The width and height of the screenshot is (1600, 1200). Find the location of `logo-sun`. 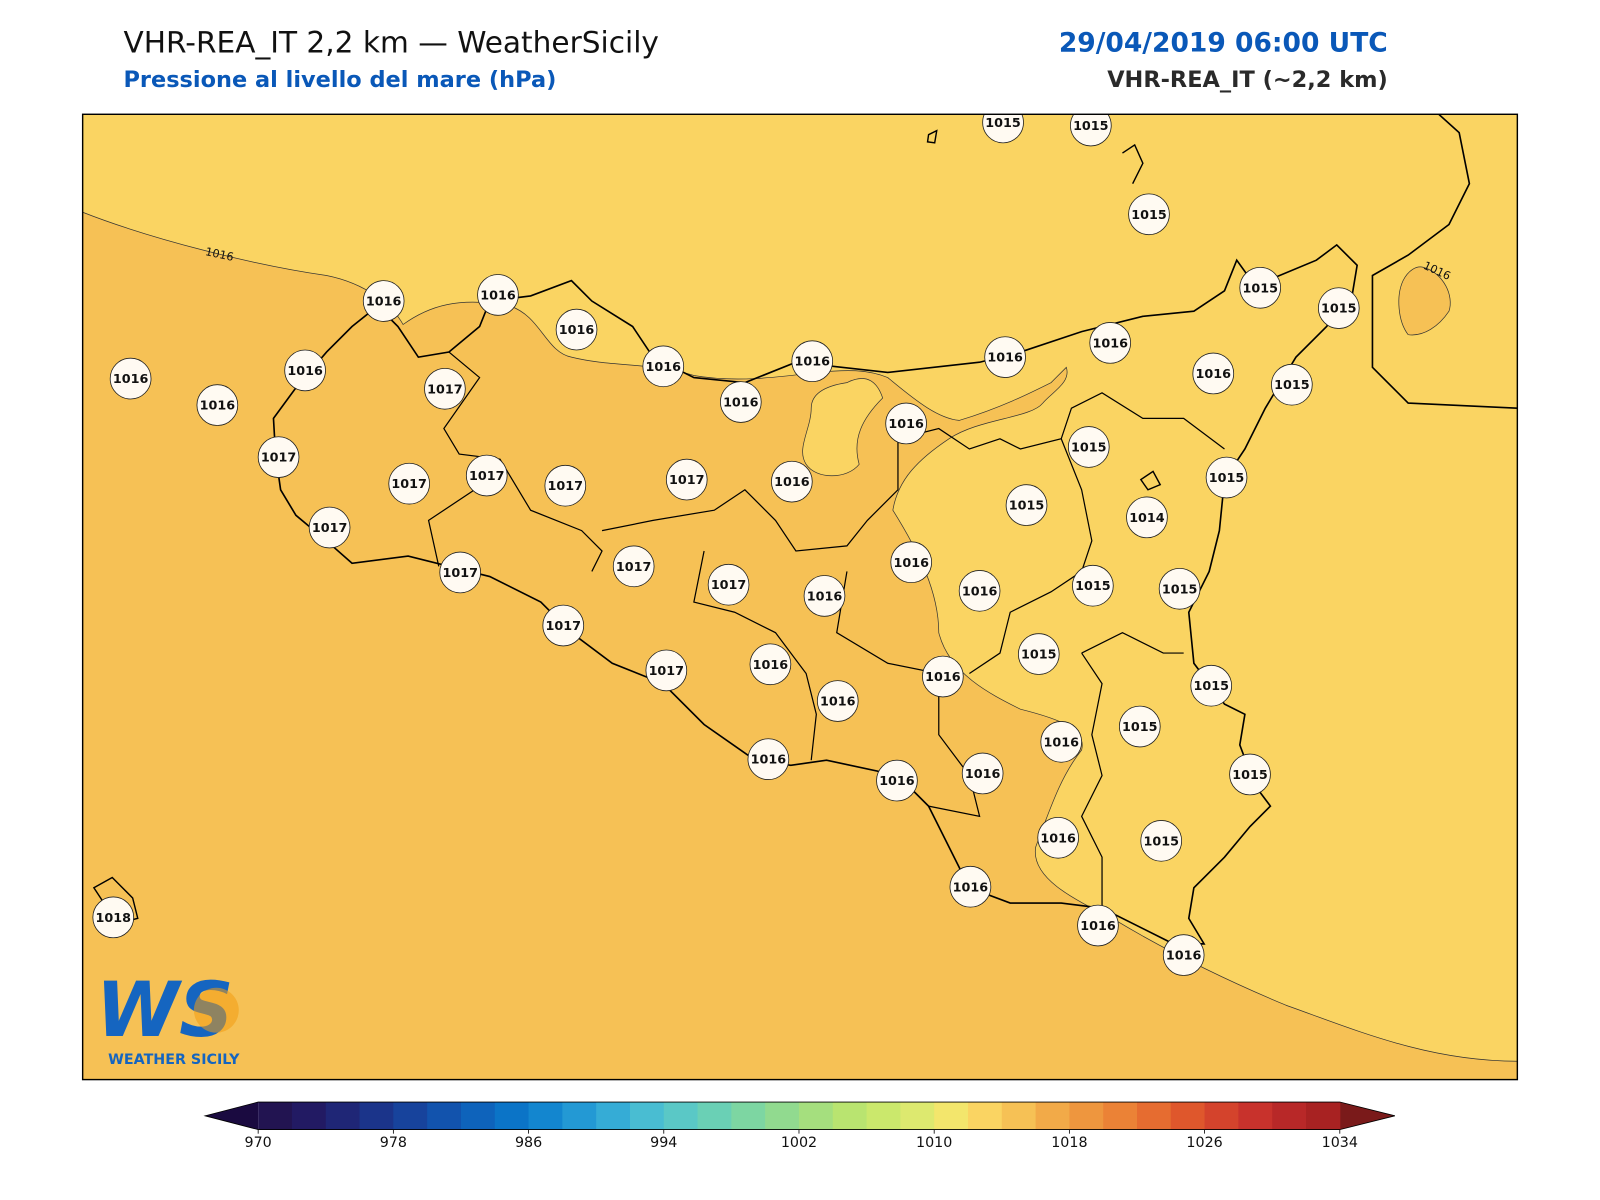

logo-sun is located at coordinates (216, 1010).